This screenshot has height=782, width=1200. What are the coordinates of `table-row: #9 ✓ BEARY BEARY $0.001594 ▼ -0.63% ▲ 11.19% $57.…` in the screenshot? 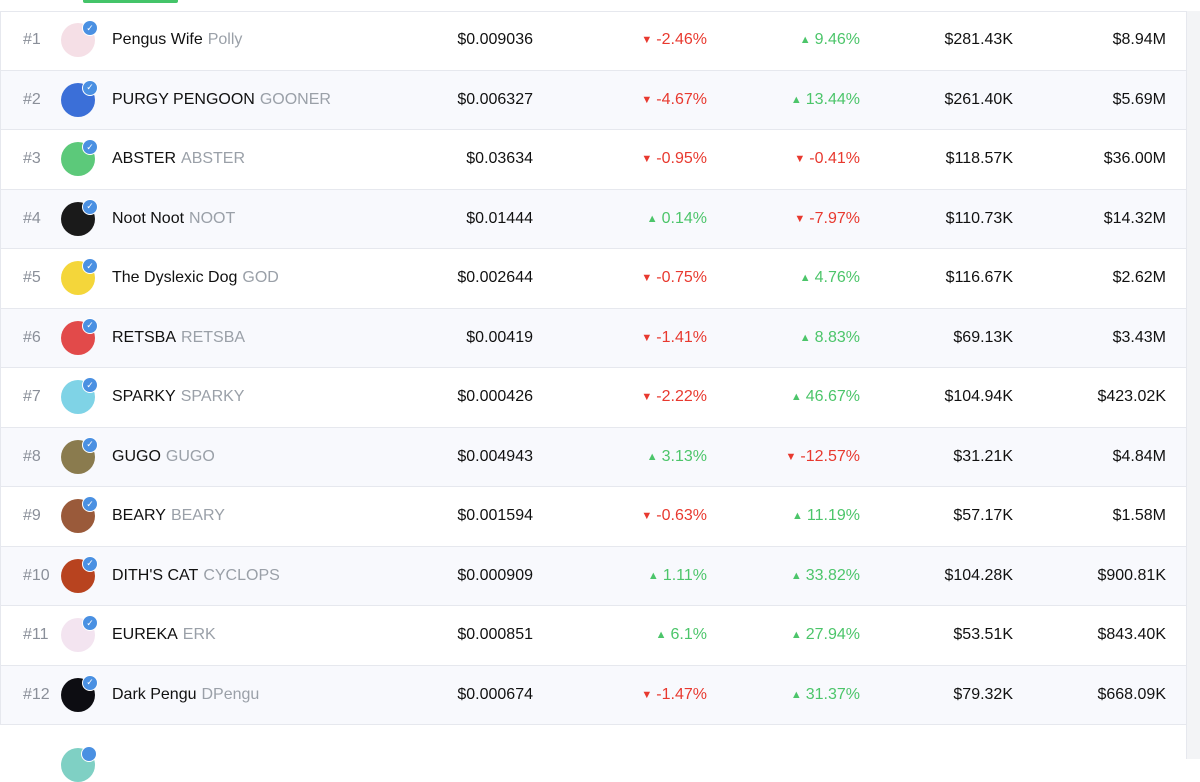 It's located at (594, 517).